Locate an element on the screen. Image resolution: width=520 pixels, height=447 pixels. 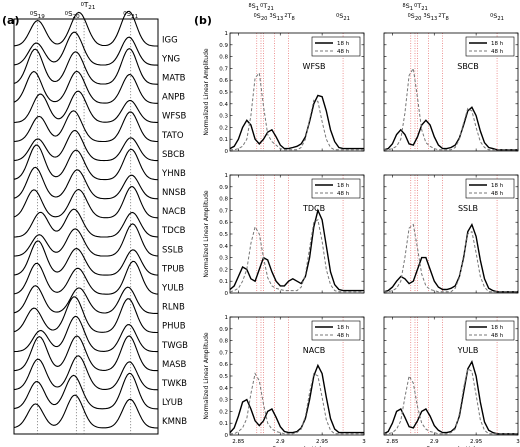
station-label-twkb: TWKB is located at coordinates (174, 384).